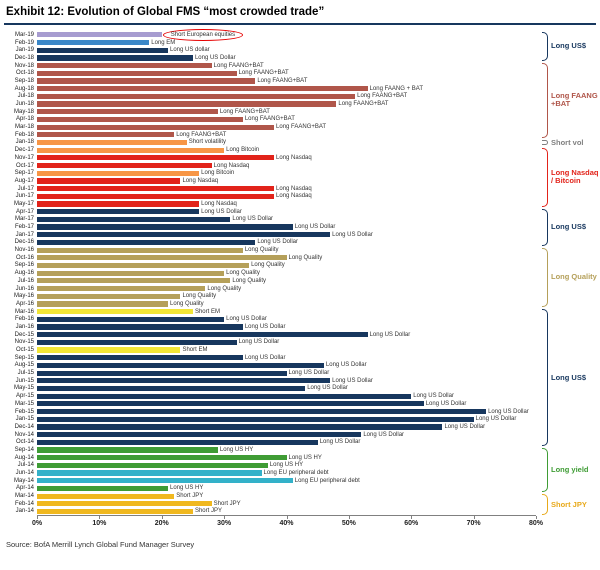  What do you see at coordinates (24, 288) in the screenshot?
I see `month-label: Jun-16` at bounding box center [24, 288].